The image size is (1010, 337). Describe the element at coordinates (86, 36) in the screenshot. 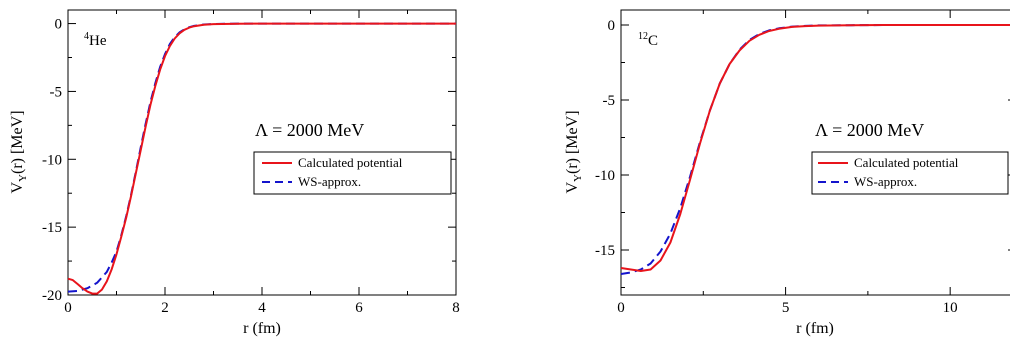

I see `left-nucleus-mass: 4` at that location.